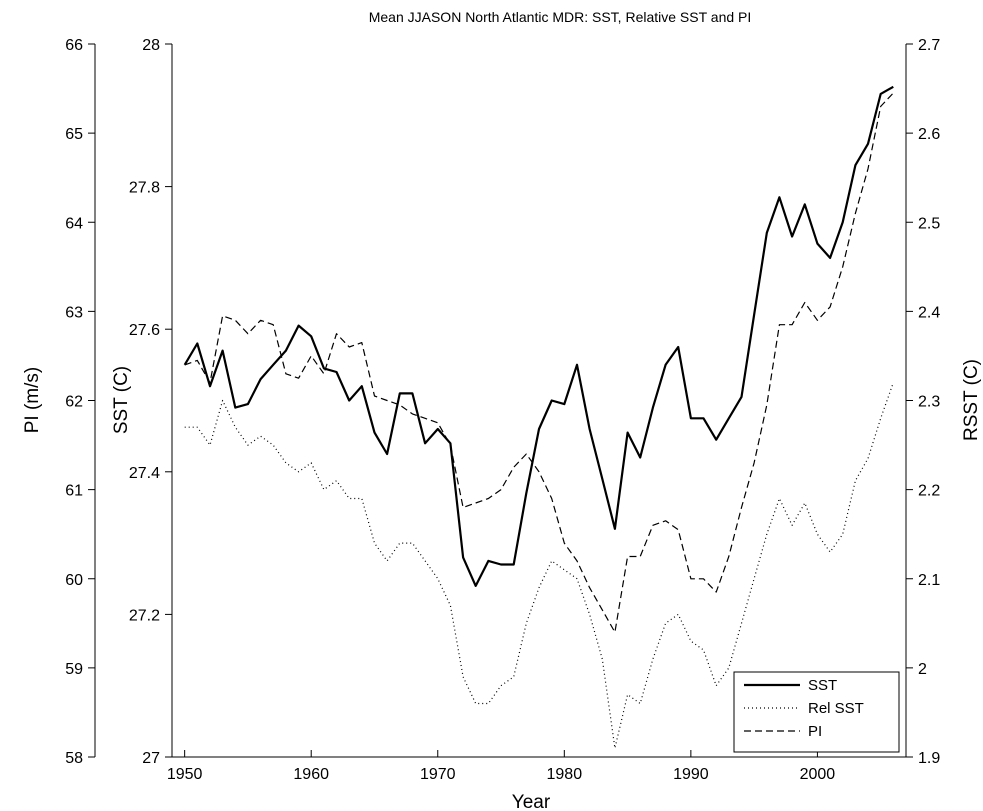 This screenshot has height=811, width=983. Describe the element at coordinates (836, 708) in the screenshot. I see `legend-label-rel-sst: Rel SST` at that location.